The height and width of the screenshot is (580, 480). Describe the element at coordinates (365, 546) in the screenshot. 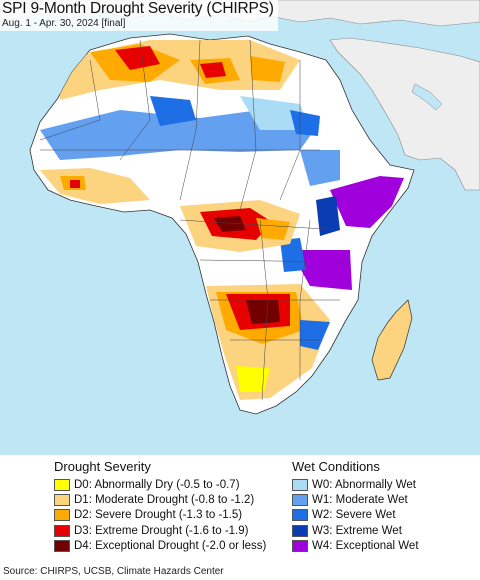

I see `legend-label-w4: W4: Exceptional Wet` at that location.